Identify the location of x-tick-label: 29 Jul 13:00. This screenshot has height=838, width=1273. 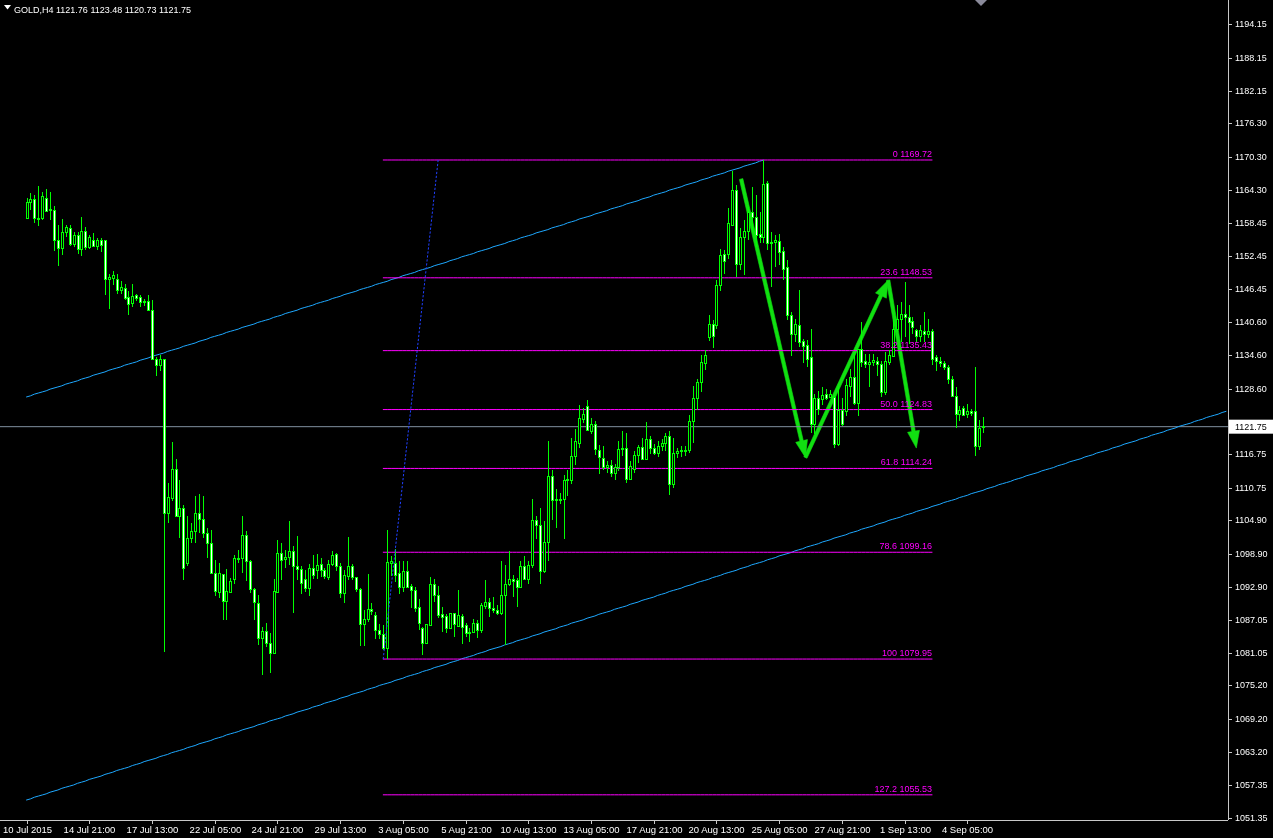
(340, 829).